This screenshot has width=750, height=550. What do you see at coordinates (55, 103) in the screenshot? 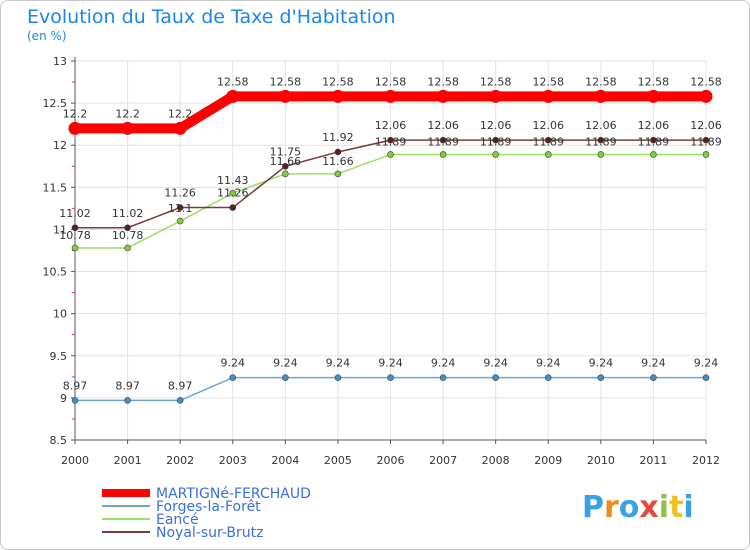
I see `y-tick-label: 12.5` at bounding box center [55, 103].